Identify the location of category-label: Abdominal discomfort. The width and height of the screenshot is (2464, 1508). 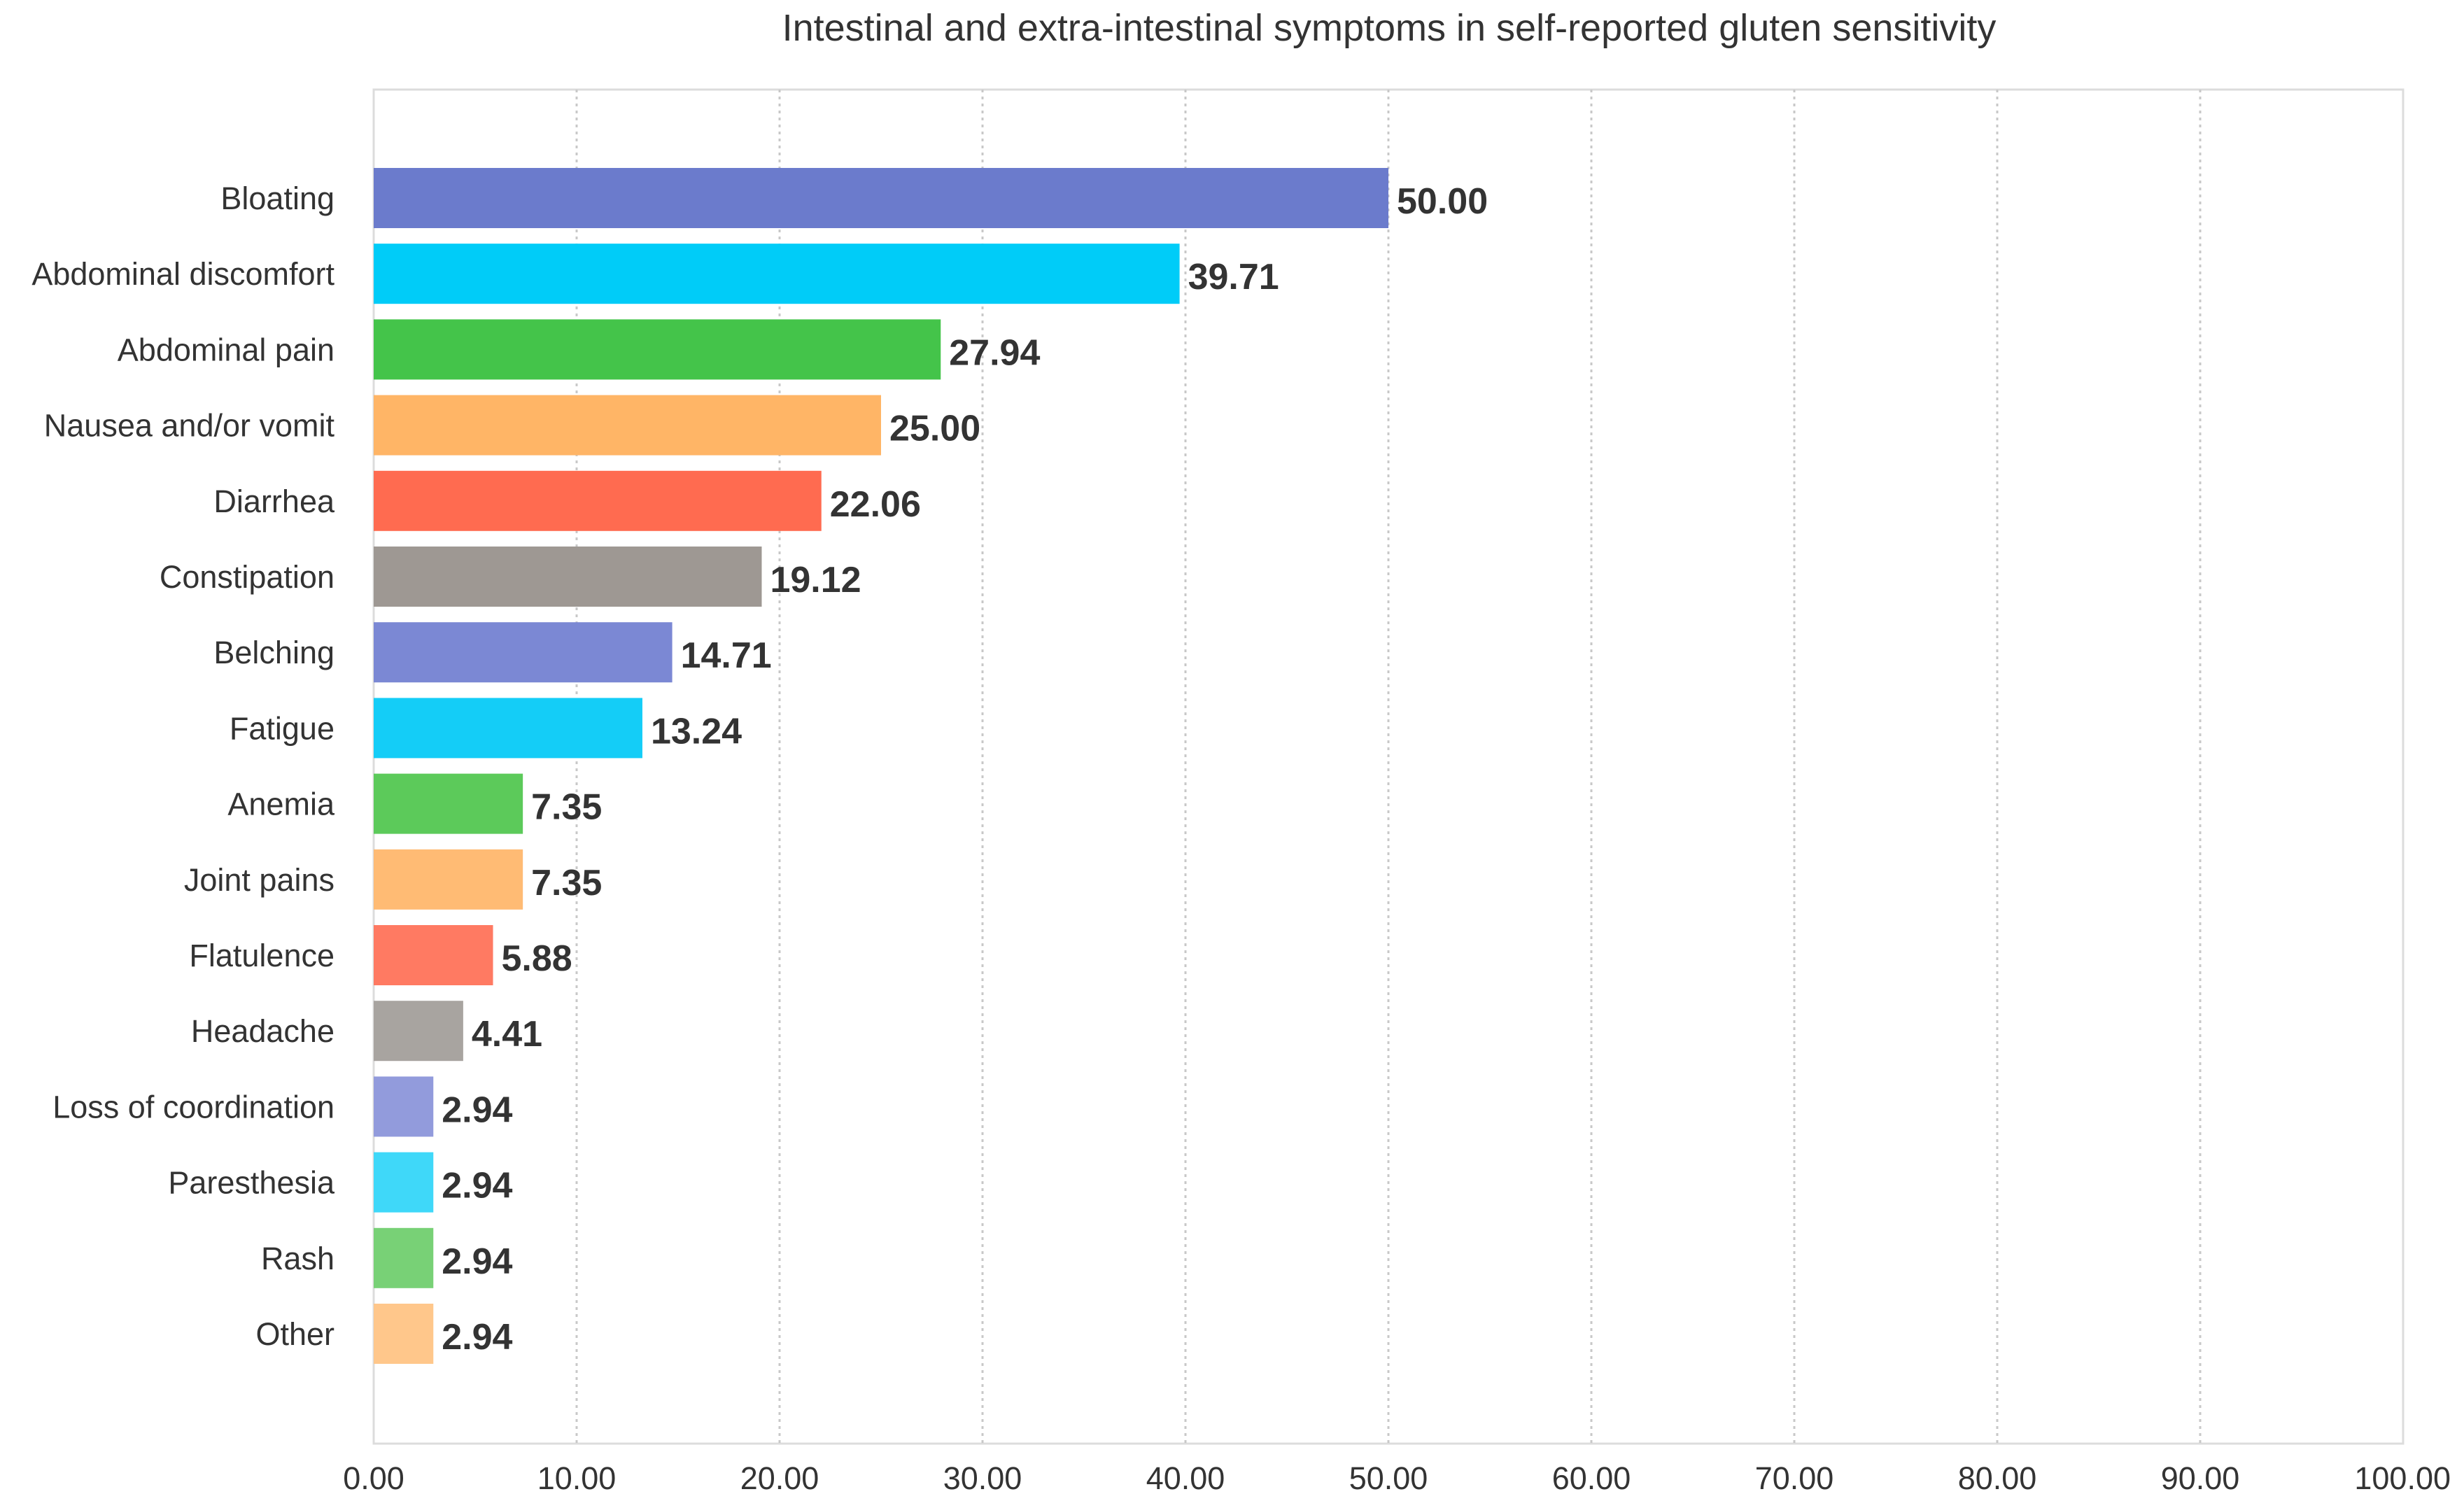
(183, 274).